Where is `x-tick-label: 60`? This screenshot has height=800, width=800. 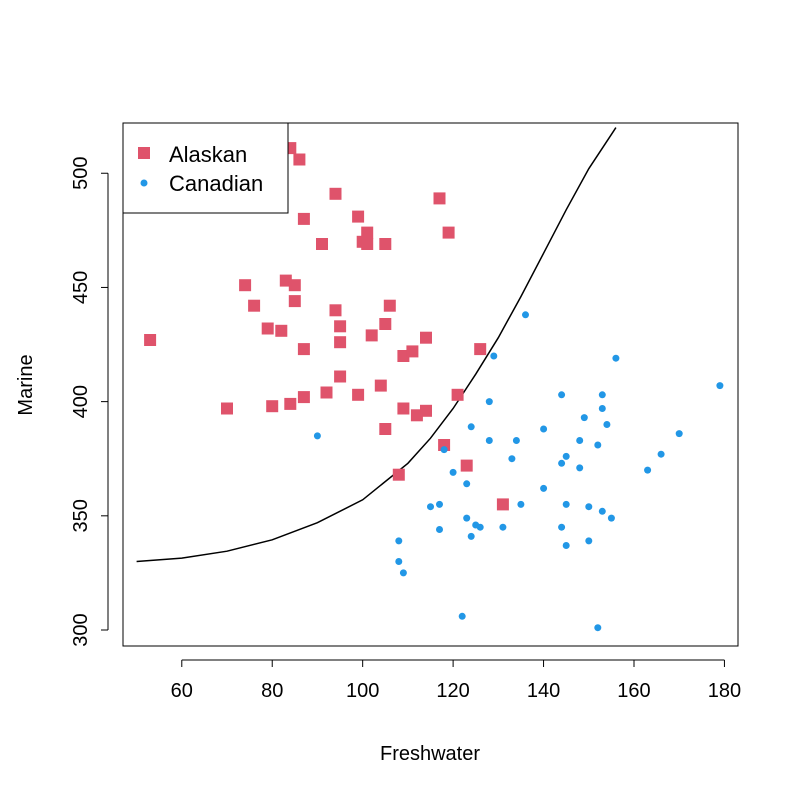
x-tick-label: 60 is located at coordinates (182, 691).